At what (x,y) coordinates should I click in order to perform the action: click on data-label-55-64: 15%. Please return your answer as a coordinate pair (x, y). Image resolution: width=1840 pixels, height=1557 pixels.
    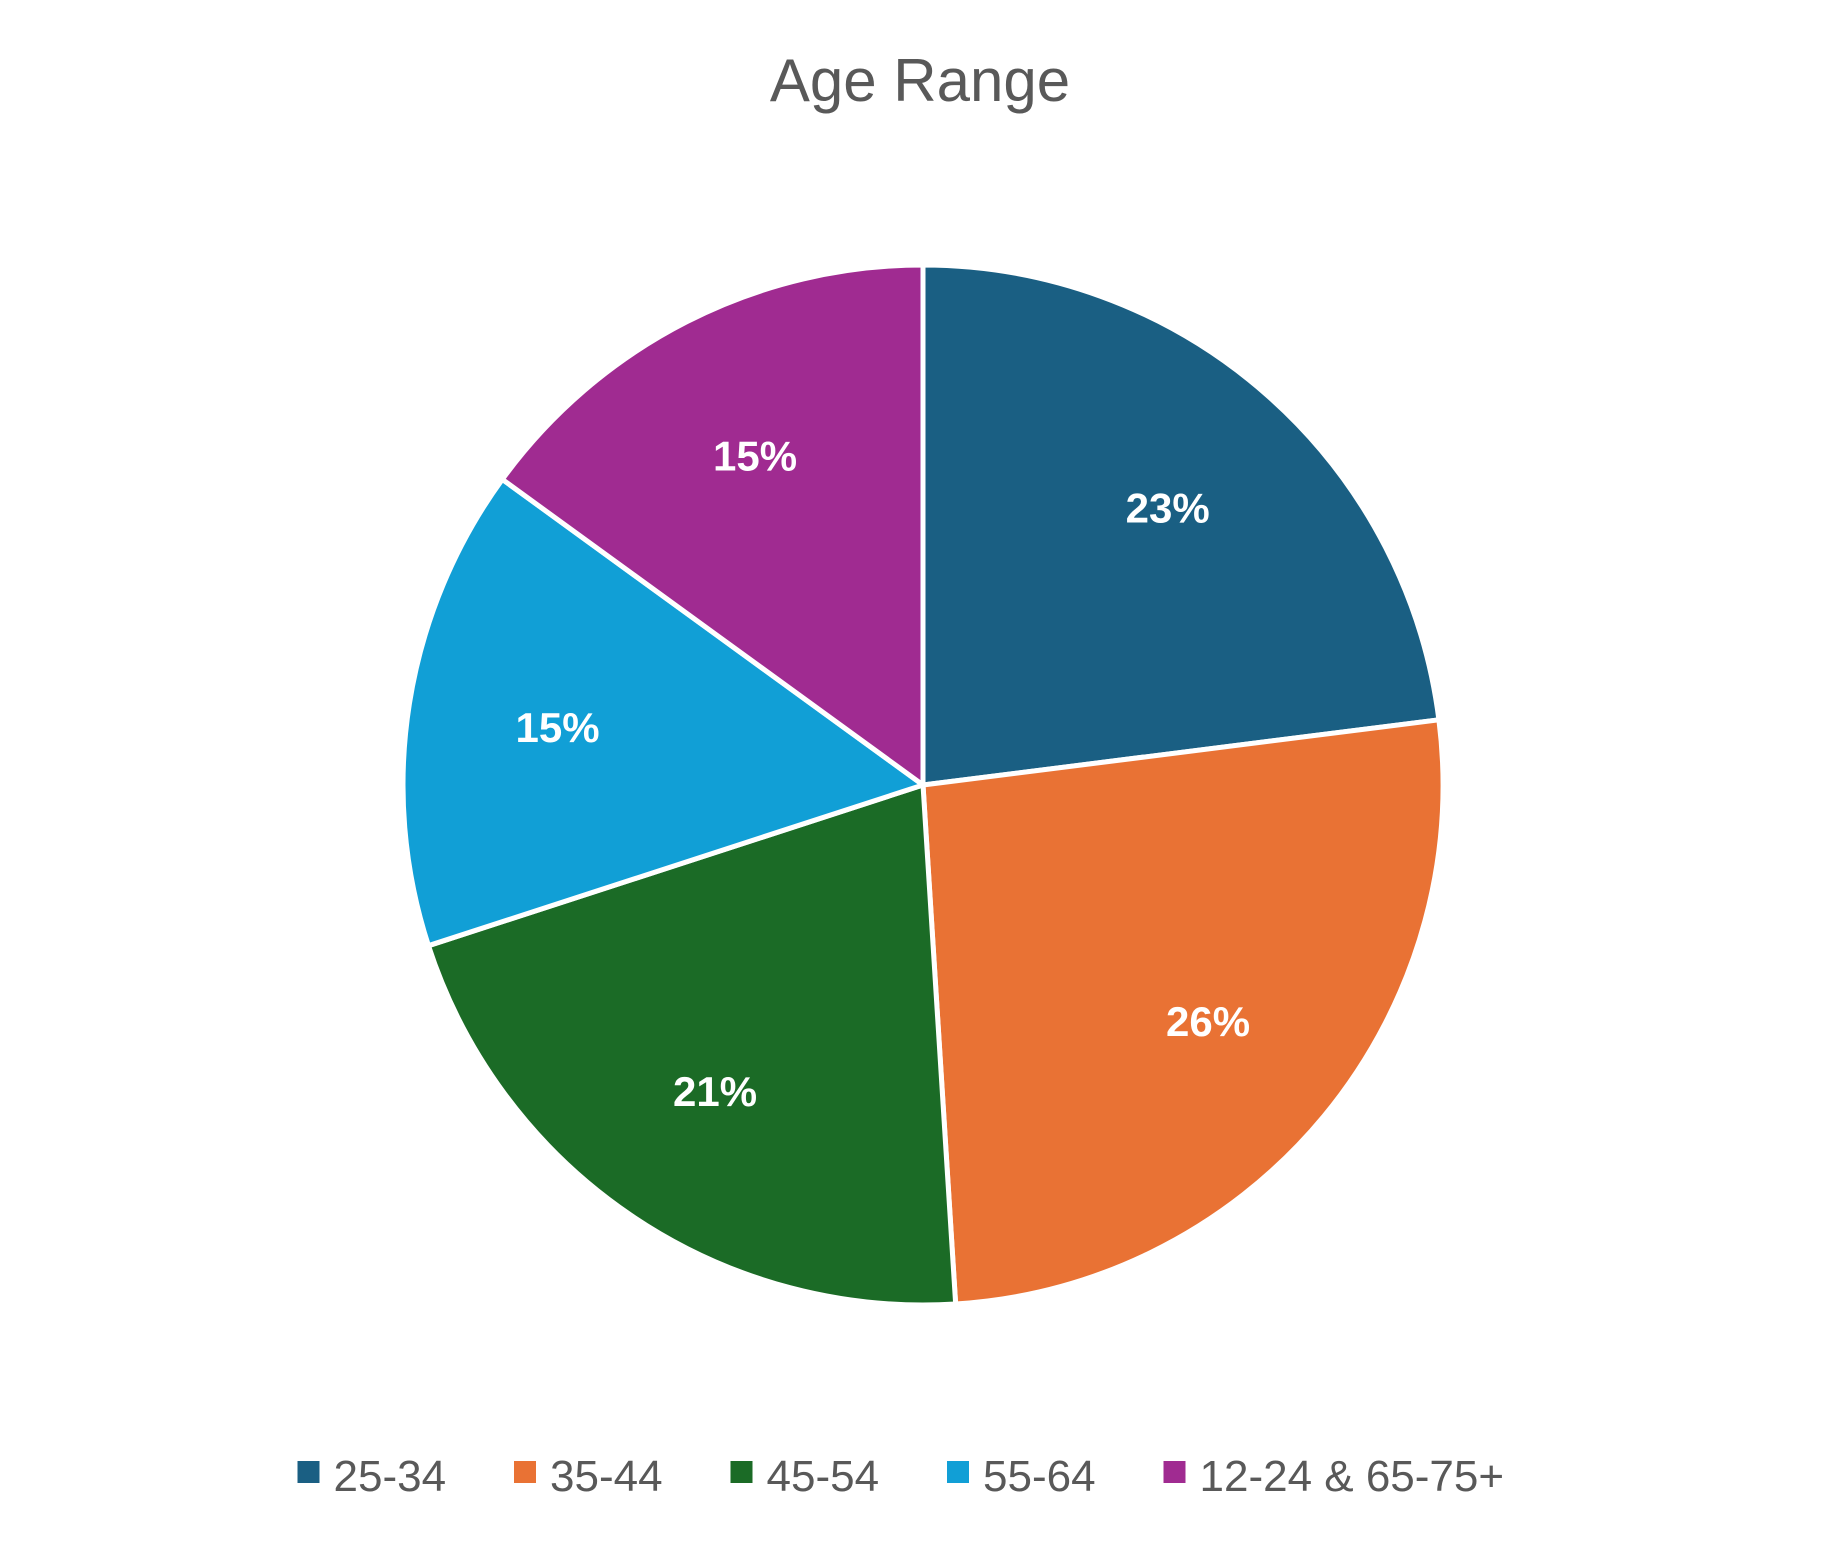
    Looking at the image, I should click on (558, 727).